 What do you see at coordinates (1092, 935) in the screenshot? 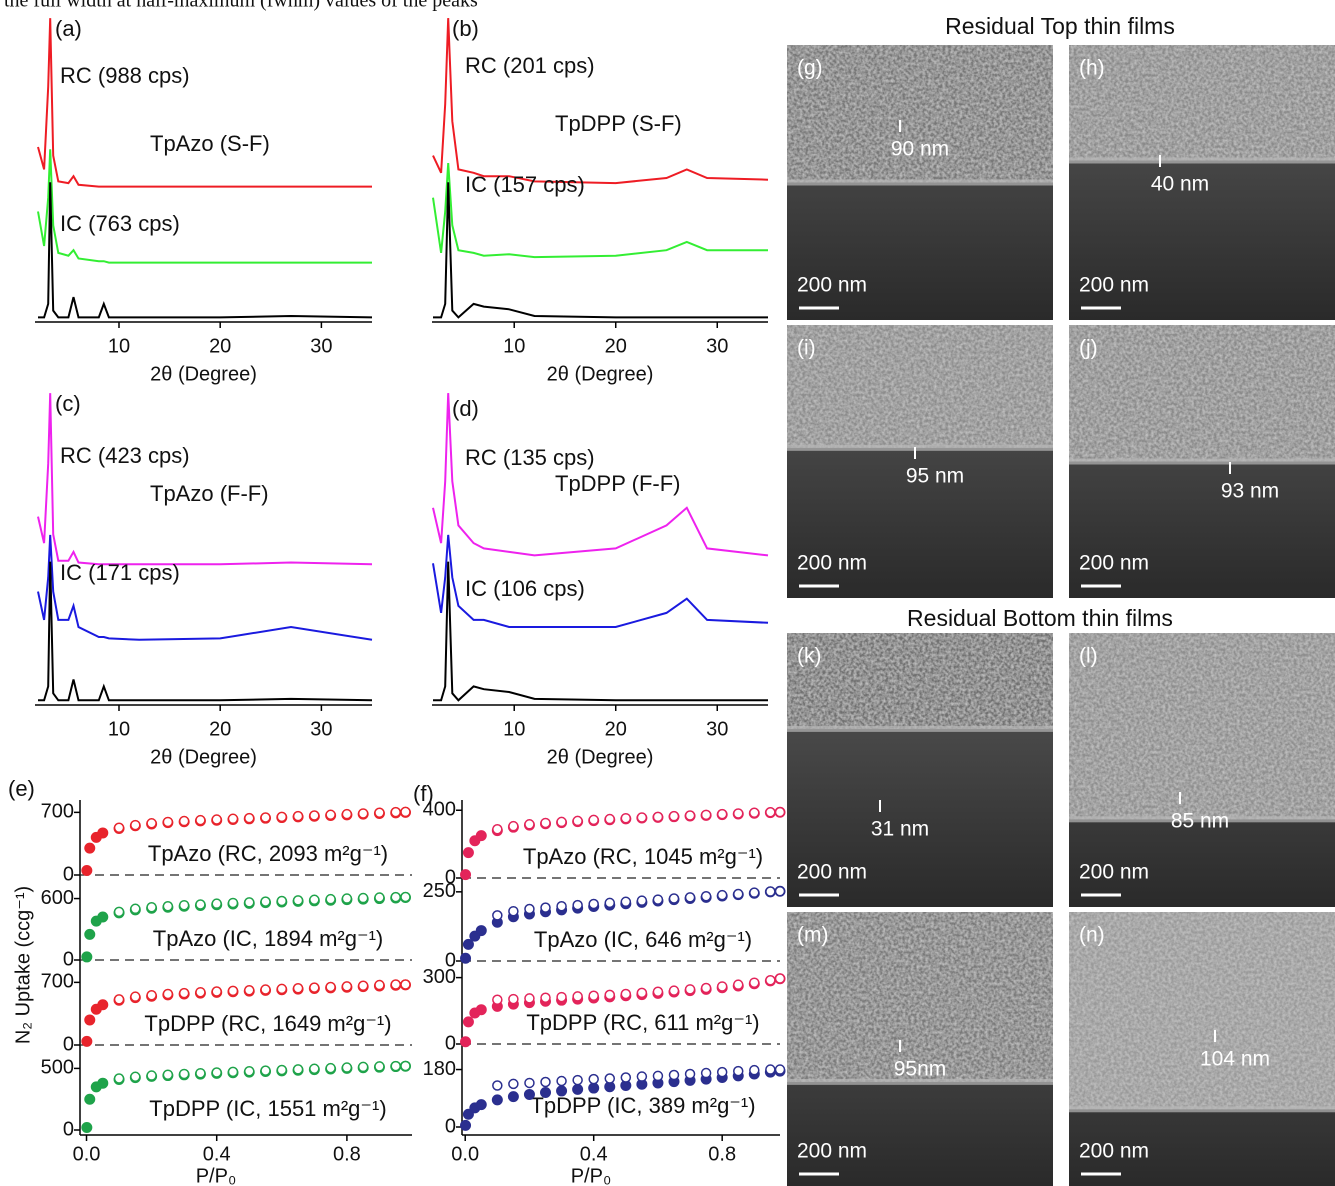
I see `sem-panel-label: (n)` at bounding box center [1092, 935].